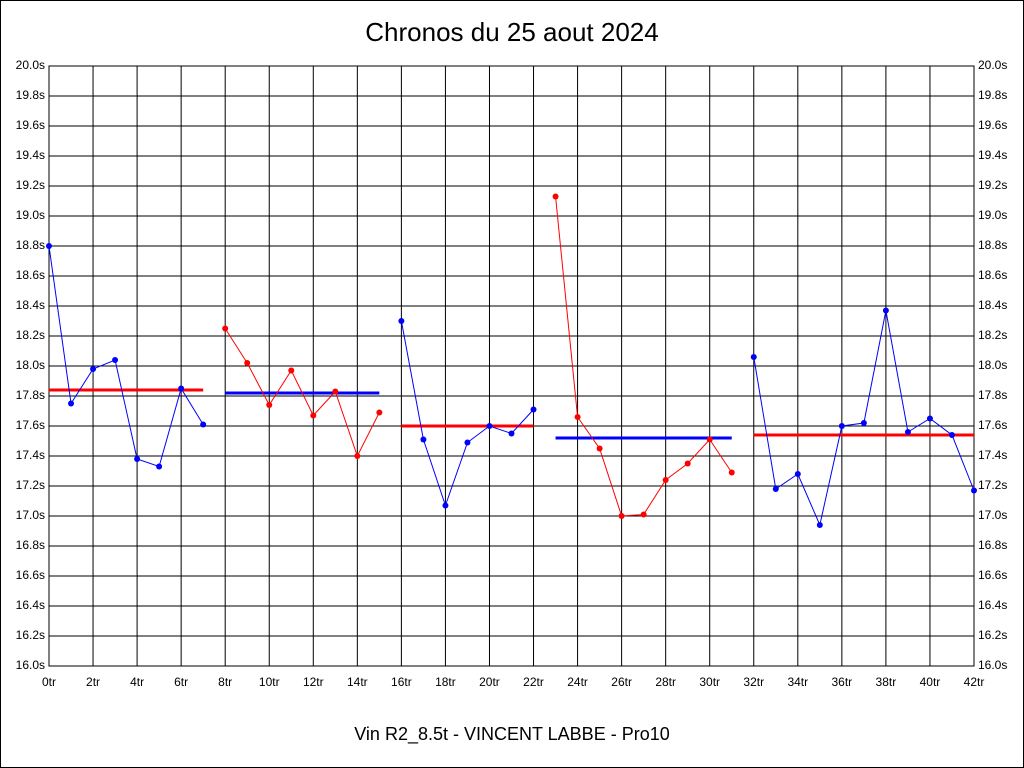 The height and width of the screenshot is (768, 1024). Describe the element at coordinates (30, 545) in the screenshot. I see `y-tick-label: 16.8s` at that location.